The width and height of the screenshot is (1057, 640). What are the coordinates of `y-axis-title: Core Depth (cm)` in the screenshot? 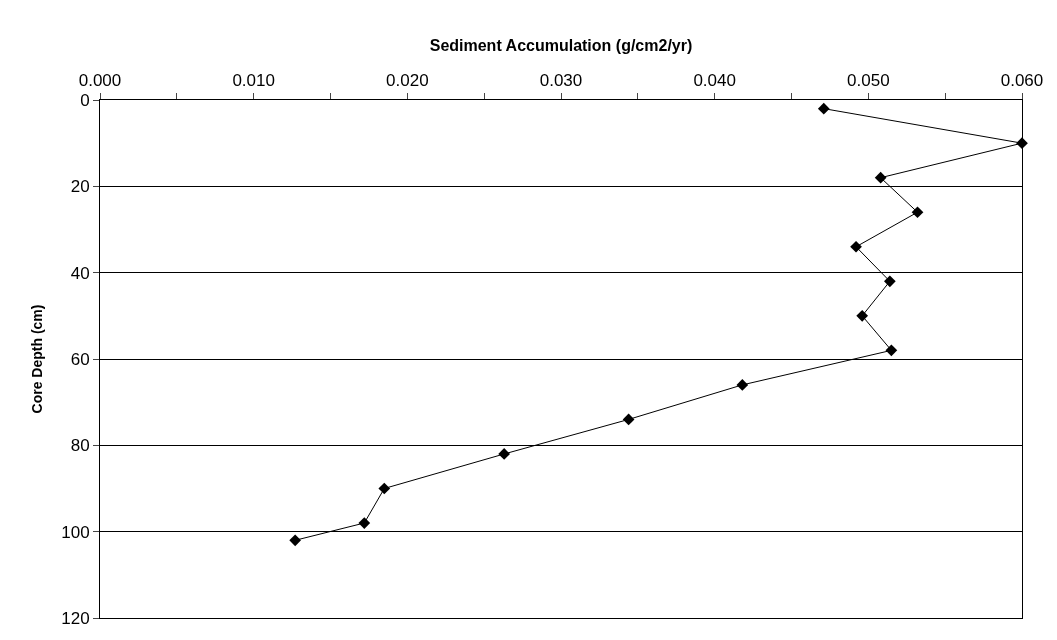 It's located at (36, 359).